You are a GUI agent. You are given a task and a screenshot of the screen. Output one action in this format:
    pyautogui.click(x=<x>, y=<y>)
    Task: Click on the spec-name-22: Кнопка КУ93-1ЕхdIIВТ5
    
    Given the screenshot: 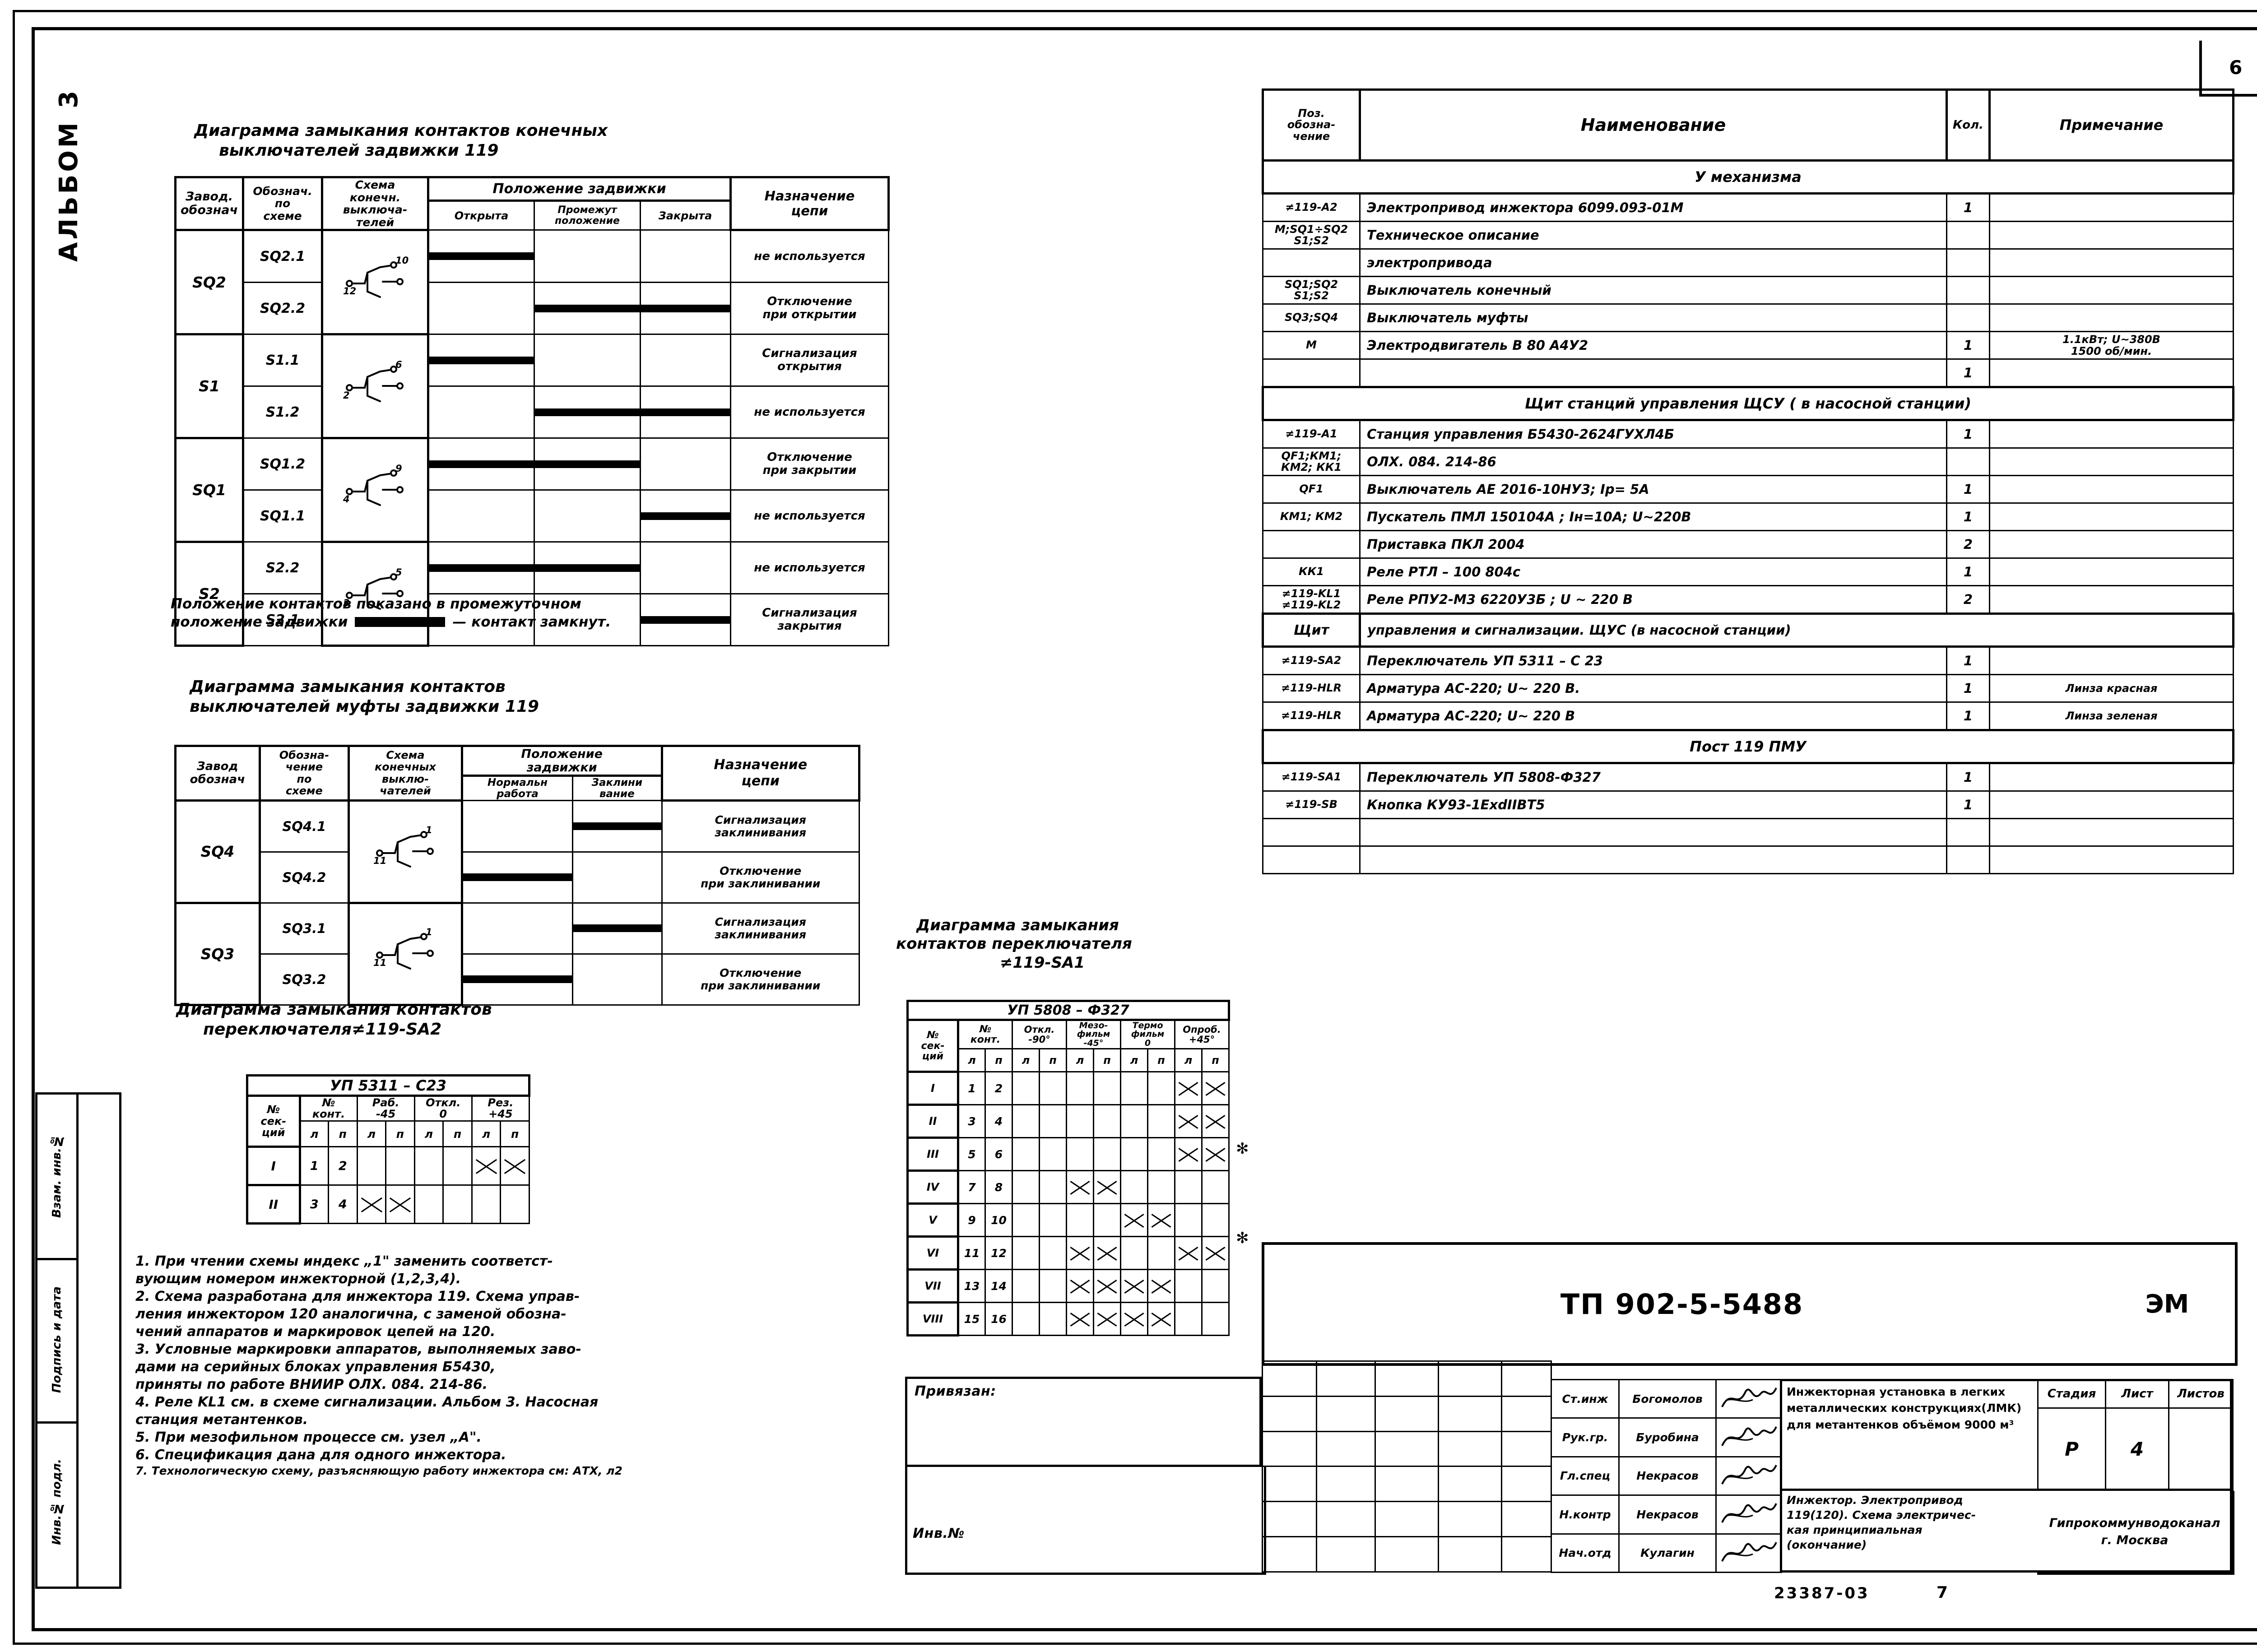 What is the action you would take?
    pyautogui.click(x=1653, y=804)
    